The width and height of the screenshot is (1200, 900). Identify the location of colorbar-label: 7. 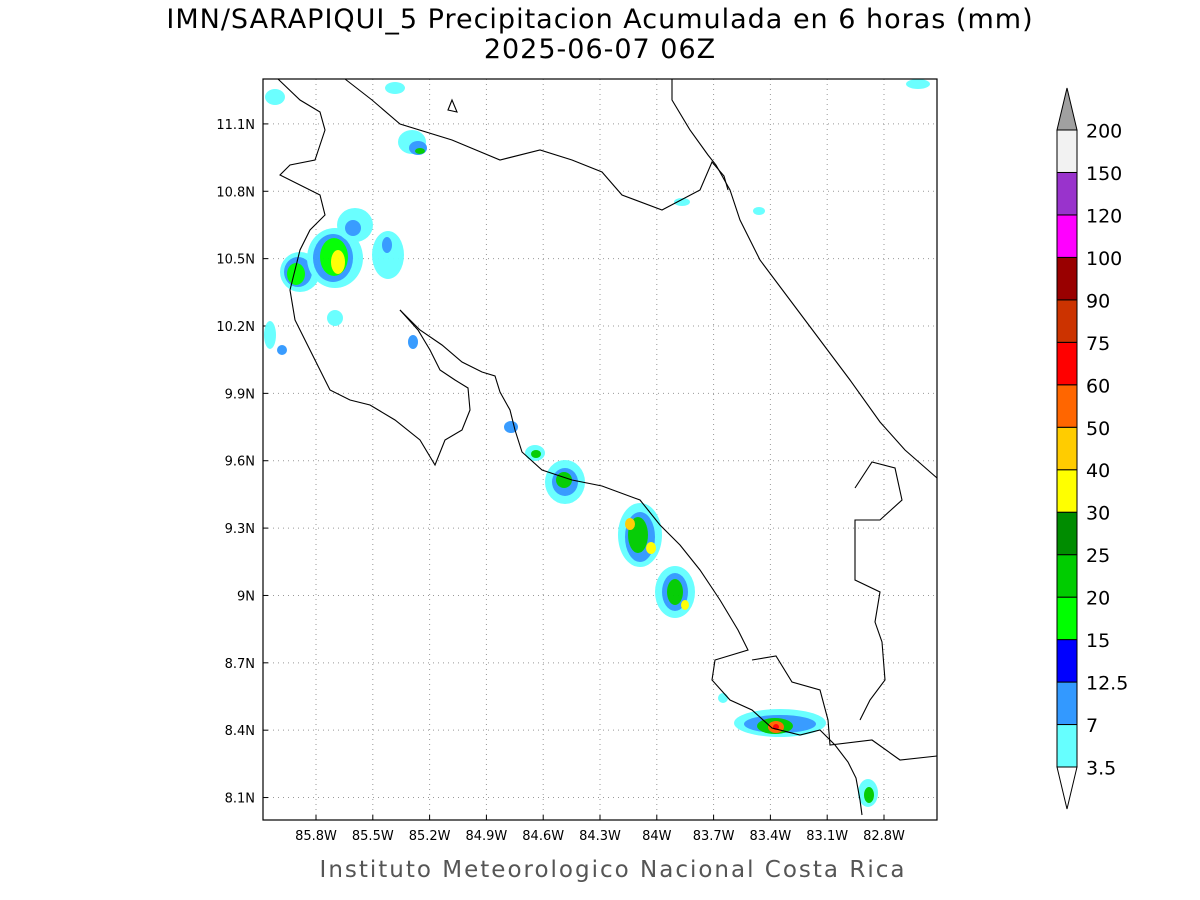
(1092, 726).